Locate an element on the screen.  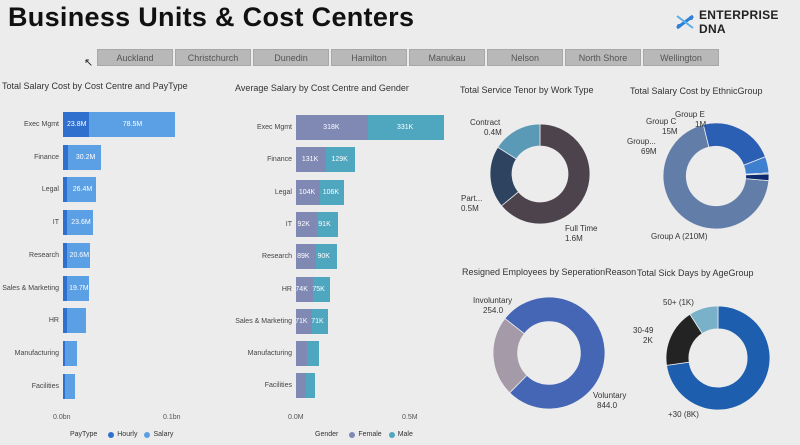
c1-bar-hourly-facilities is located at coordinates (64, 386).